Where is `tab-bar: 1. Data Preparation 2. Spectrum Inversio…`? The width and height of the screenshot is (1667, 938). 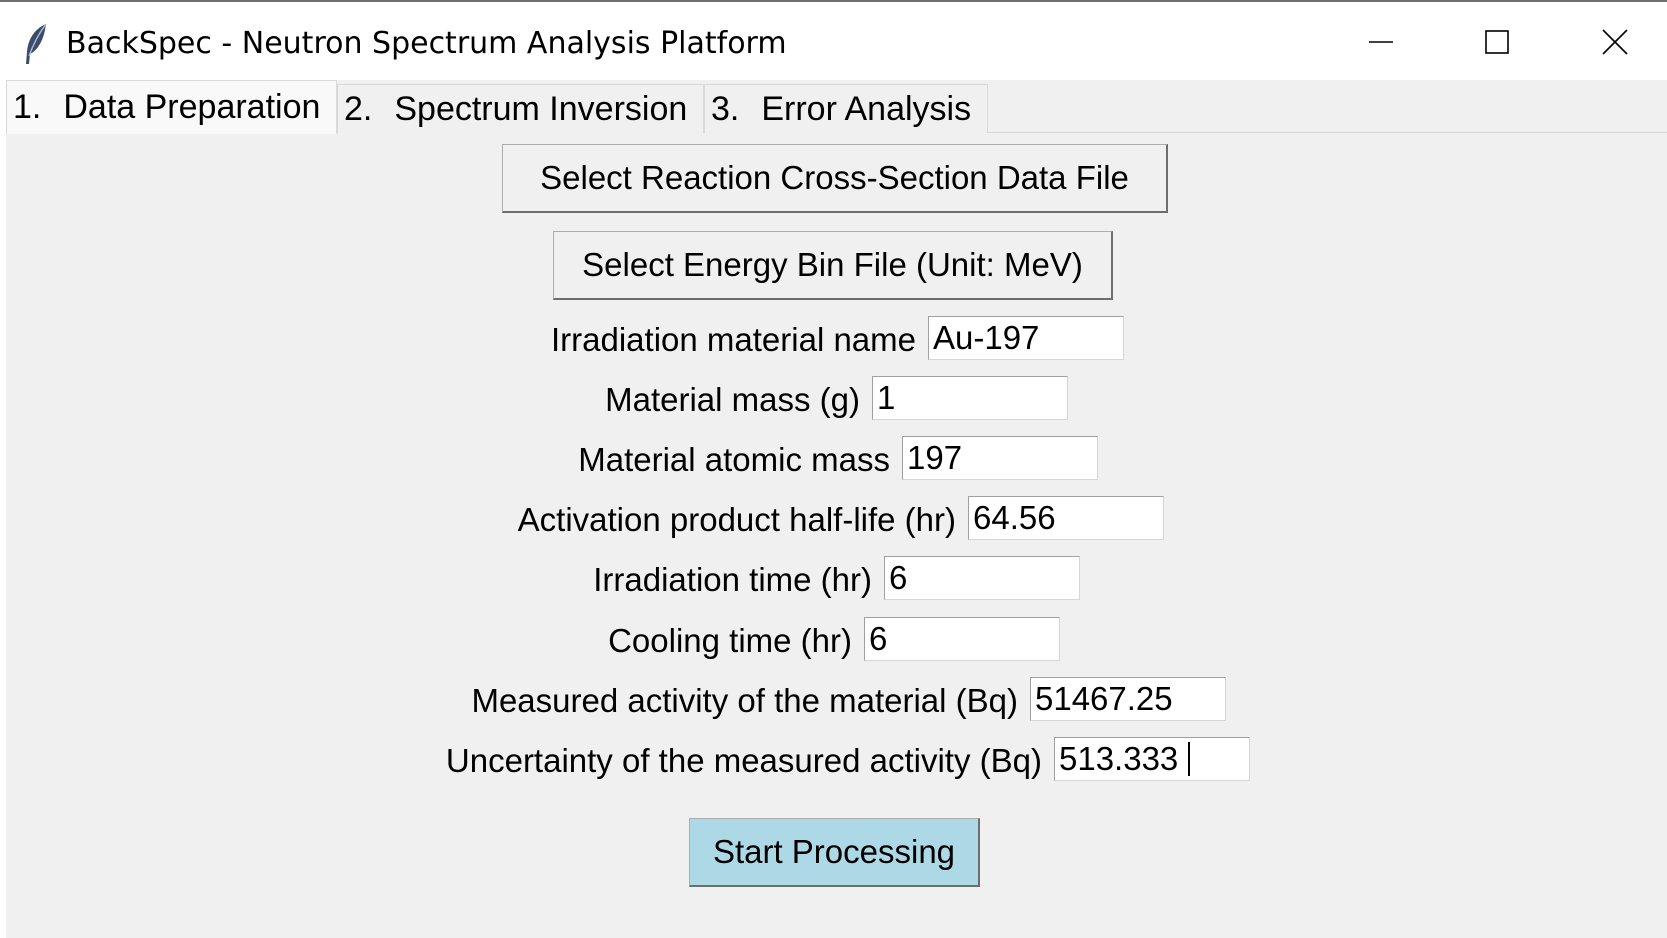
tab-bar: 1. Data Preparation 2. Spectrum Inversio… is located at coordinates (836, 107).